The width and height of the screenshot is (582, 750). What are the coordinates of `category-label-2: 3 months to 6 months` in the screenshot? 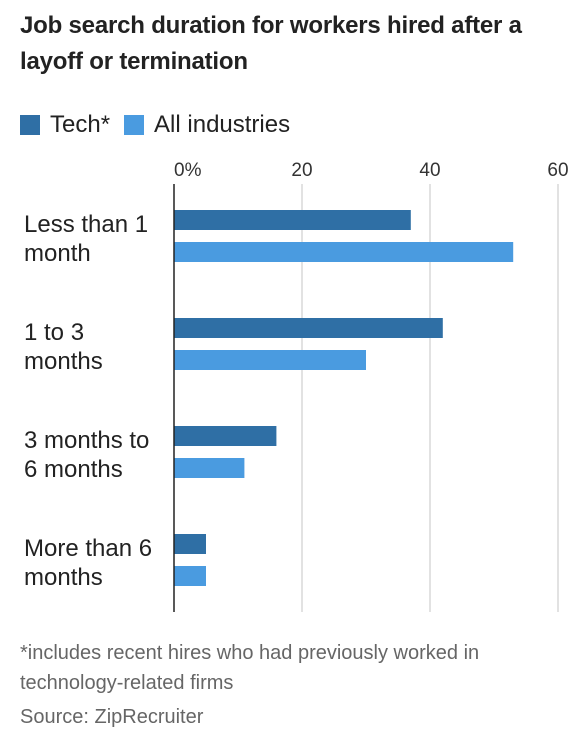 It's located at (86, 455).